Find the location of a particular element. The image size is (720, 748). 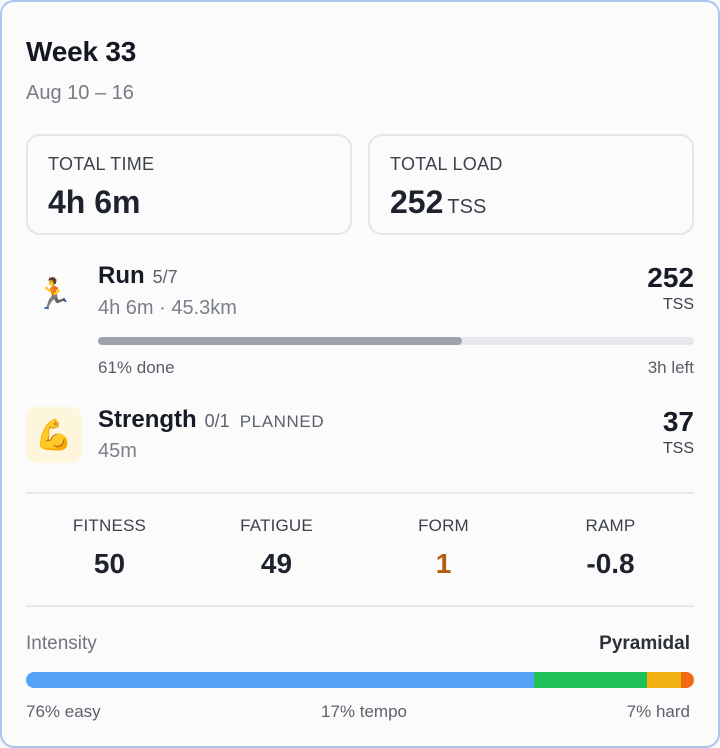

running-person-icon: 🏃 is located at coordinates (54, 294).